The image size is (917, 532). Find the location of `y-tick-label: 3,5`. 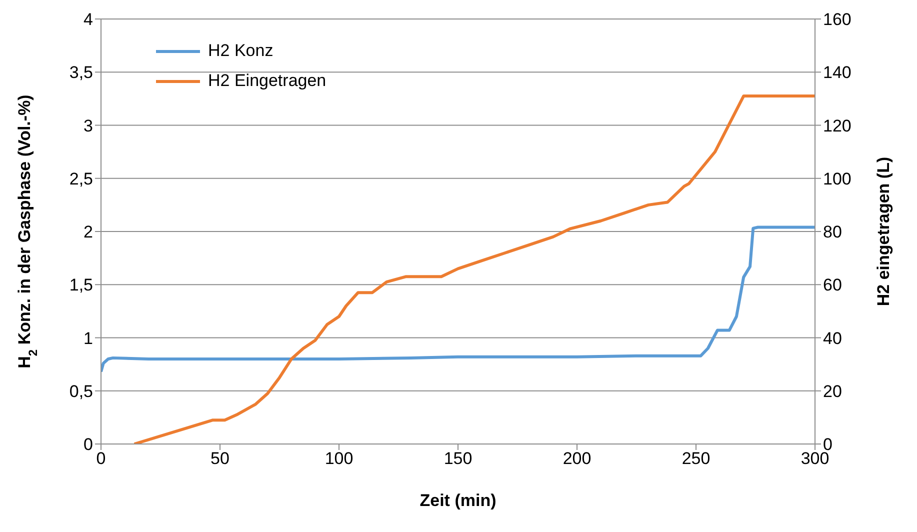

y-tick-label: 3,5 is located at coordinates (81, 72).